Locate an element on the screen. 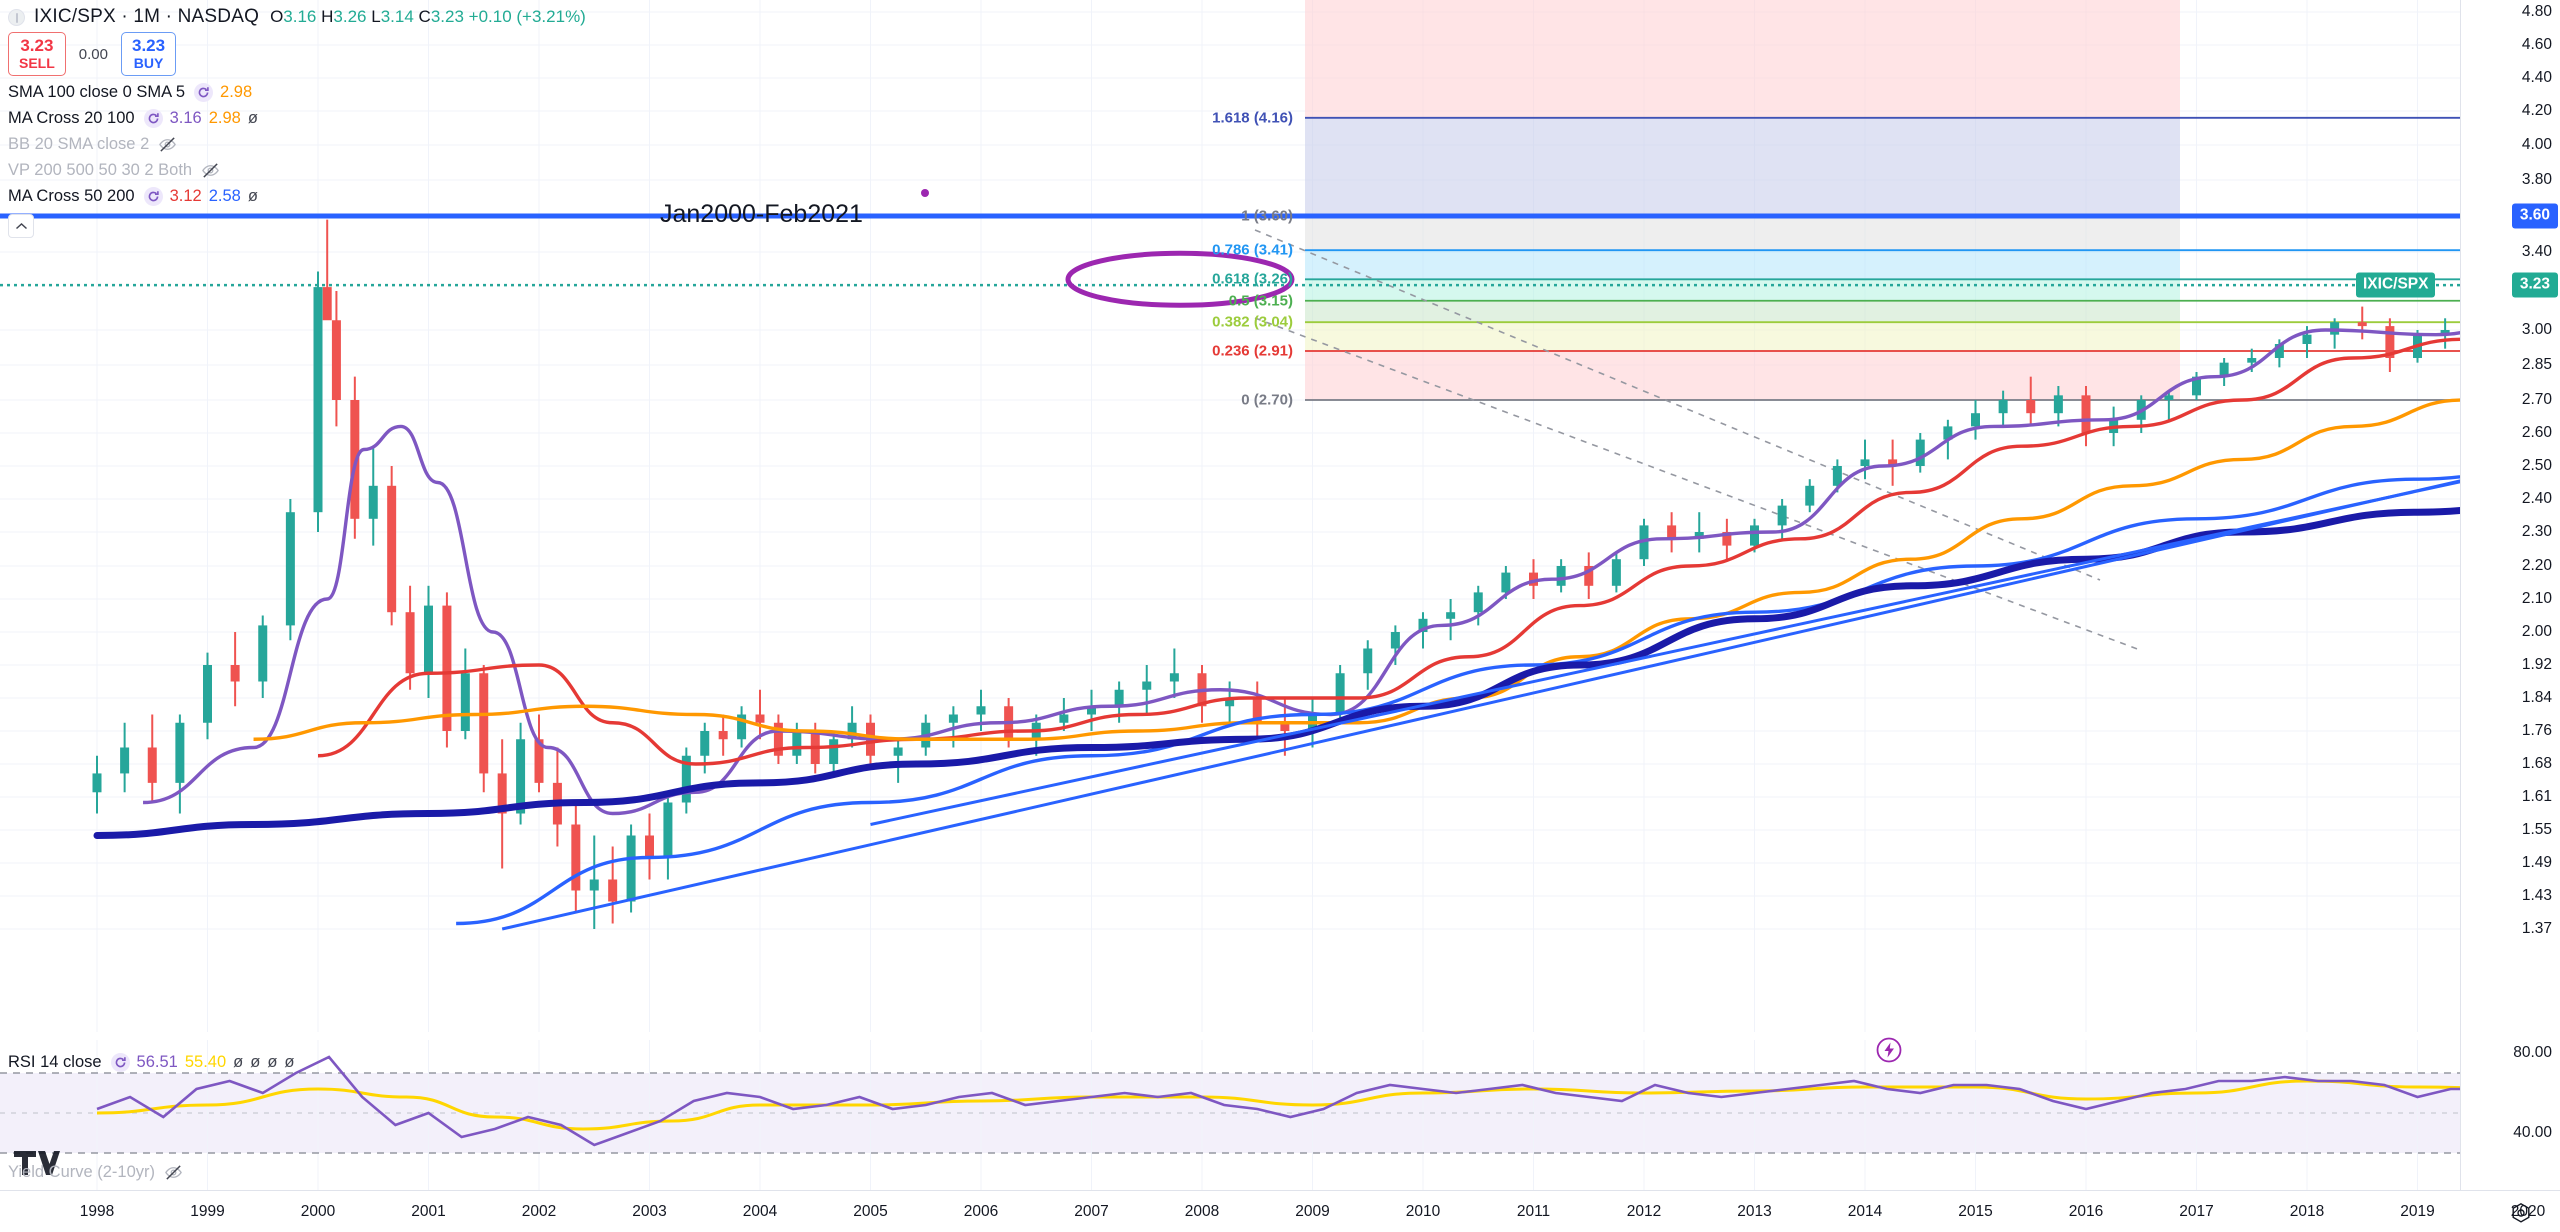 The height and width of the screenshot is (1232, 2560). indicator-row-1: MA Cross 20 100 3.16 2.98 ø is located at coordinates (297, 118).